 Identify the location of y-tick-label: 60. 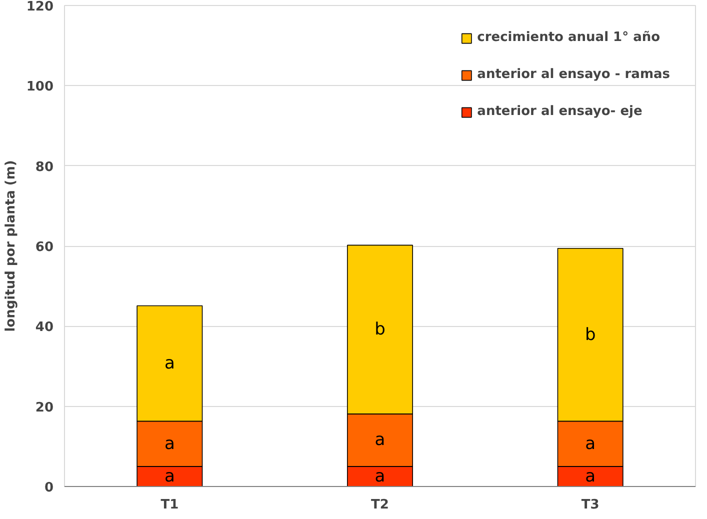
(44, 247).